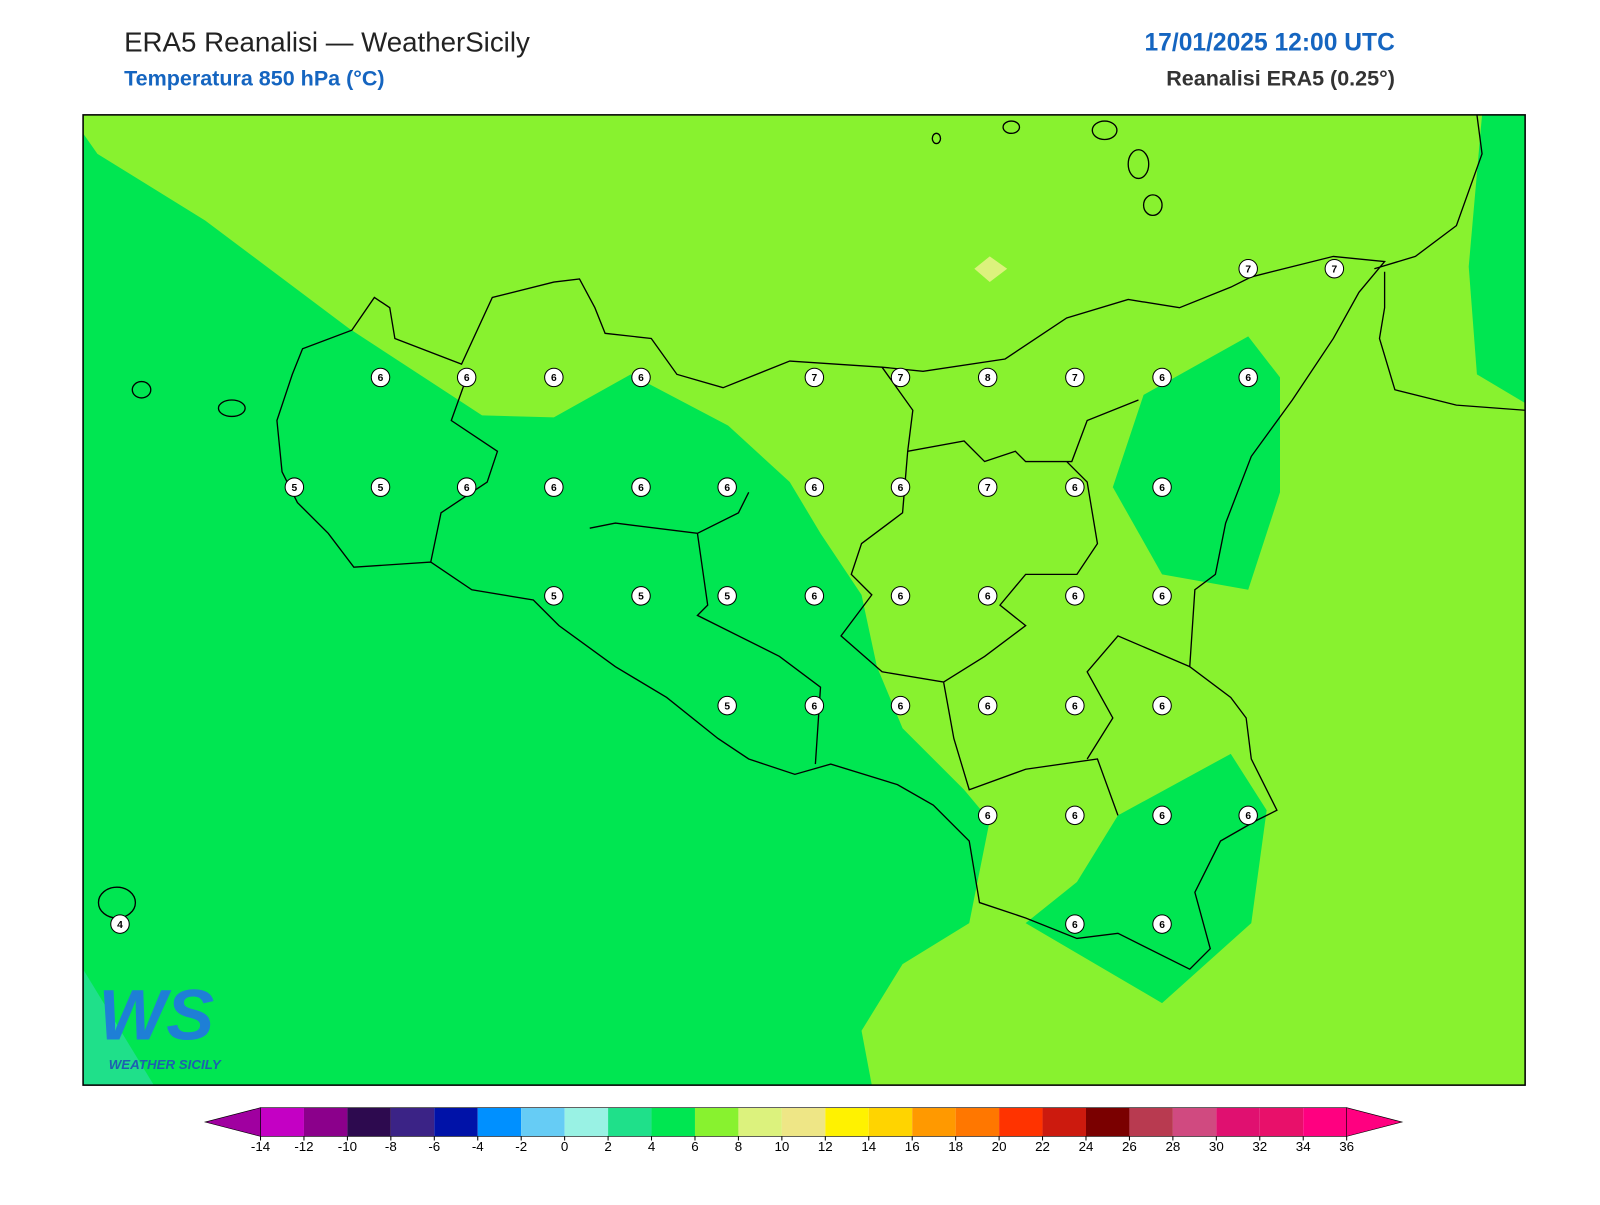 The height and width of the screenshot is (1205, 1600). Describe the element at coordinates (1042, 1146) in the screenshot. I see `colorbar-tick-label: 22` at that location.